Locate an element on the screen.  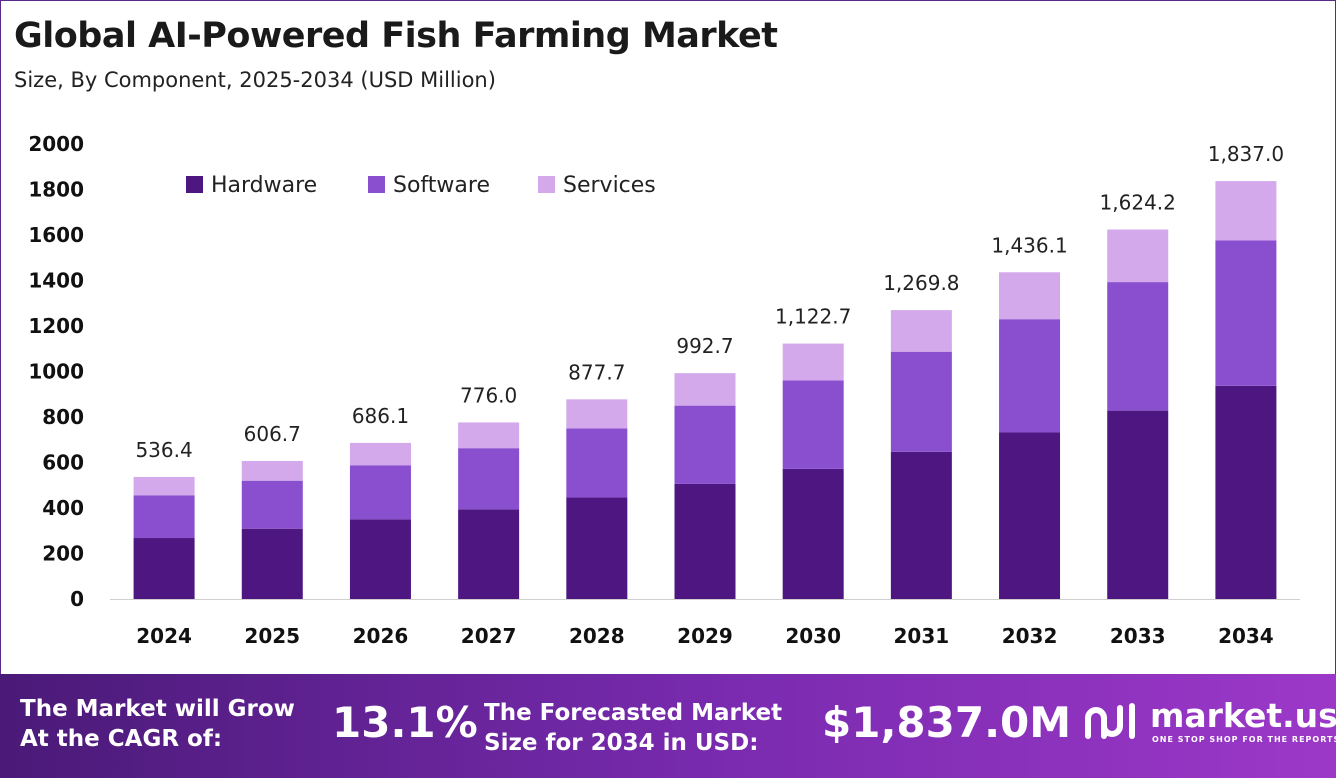
y-tick-label: 800 is located at coordinates (63, 417).